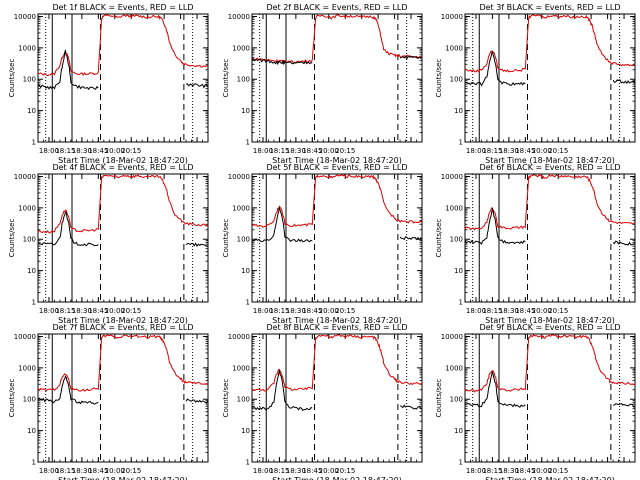 This screenshot has height=480, width=640. What do you see at coordinates (336, 167) in the screenshot?
I see `panel-title: Det 5f BLACK = Events, RED = LLD` at bounding box center [336, 167].